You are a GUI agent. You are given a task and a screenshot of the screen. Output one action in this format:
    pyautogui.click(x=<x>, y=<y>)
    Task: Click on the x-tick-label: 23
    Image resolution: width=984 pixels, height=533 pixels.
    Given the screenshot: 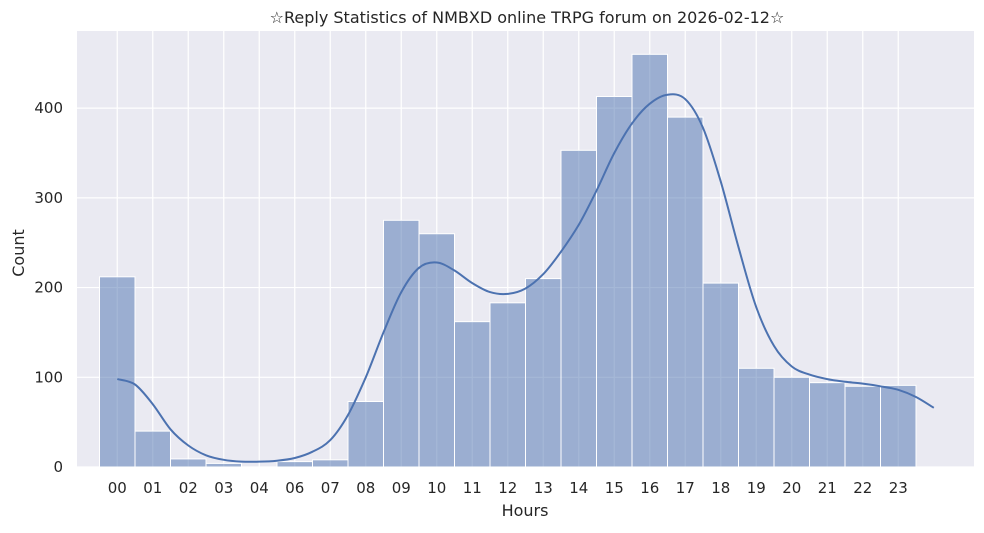 What is the action you would take?
    pyautogui.click(x=898, y=488)
    